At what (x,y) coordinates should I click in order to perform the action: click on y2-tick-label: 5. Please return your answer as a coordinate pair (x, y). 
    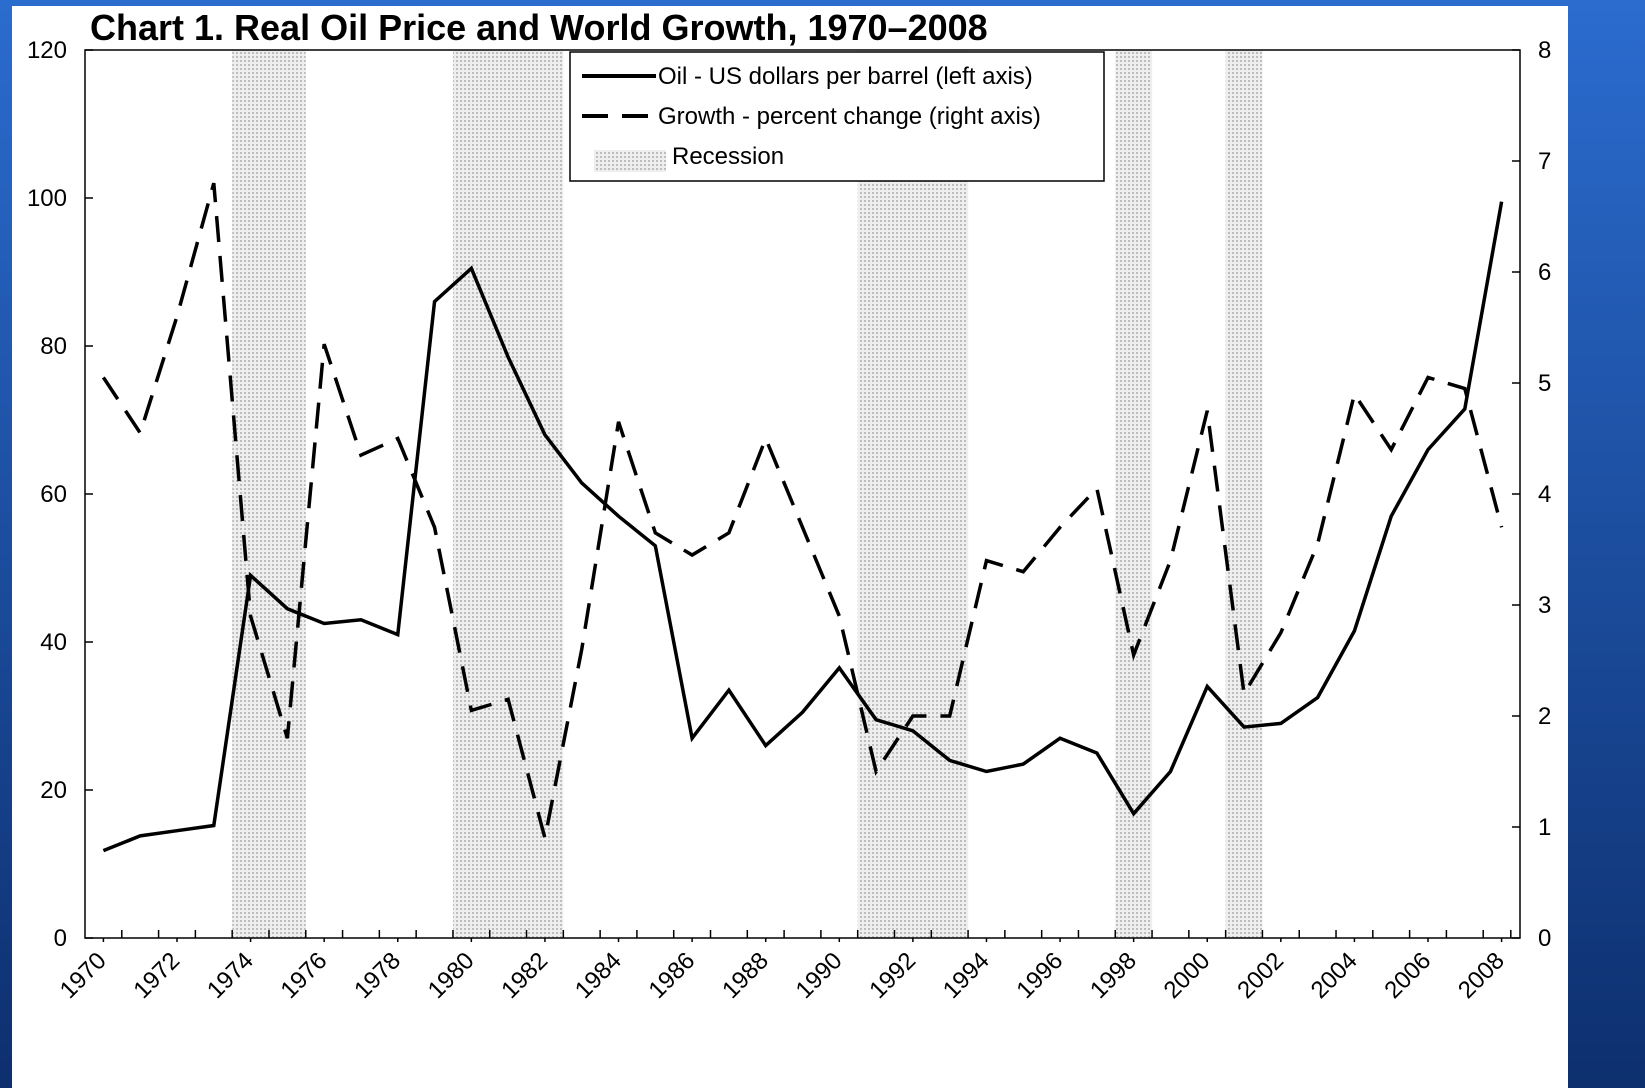
    Looking at the image, I should click on (1544, 383).